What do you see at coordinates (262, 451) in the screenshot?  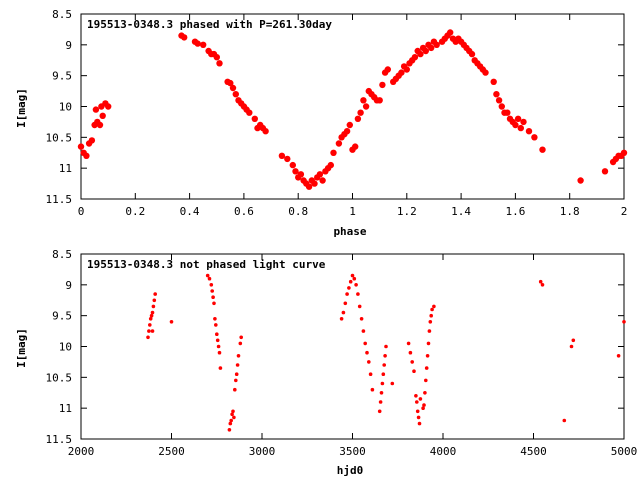 I see `x-tick-label: 3000` at bounding box center [262, 451].